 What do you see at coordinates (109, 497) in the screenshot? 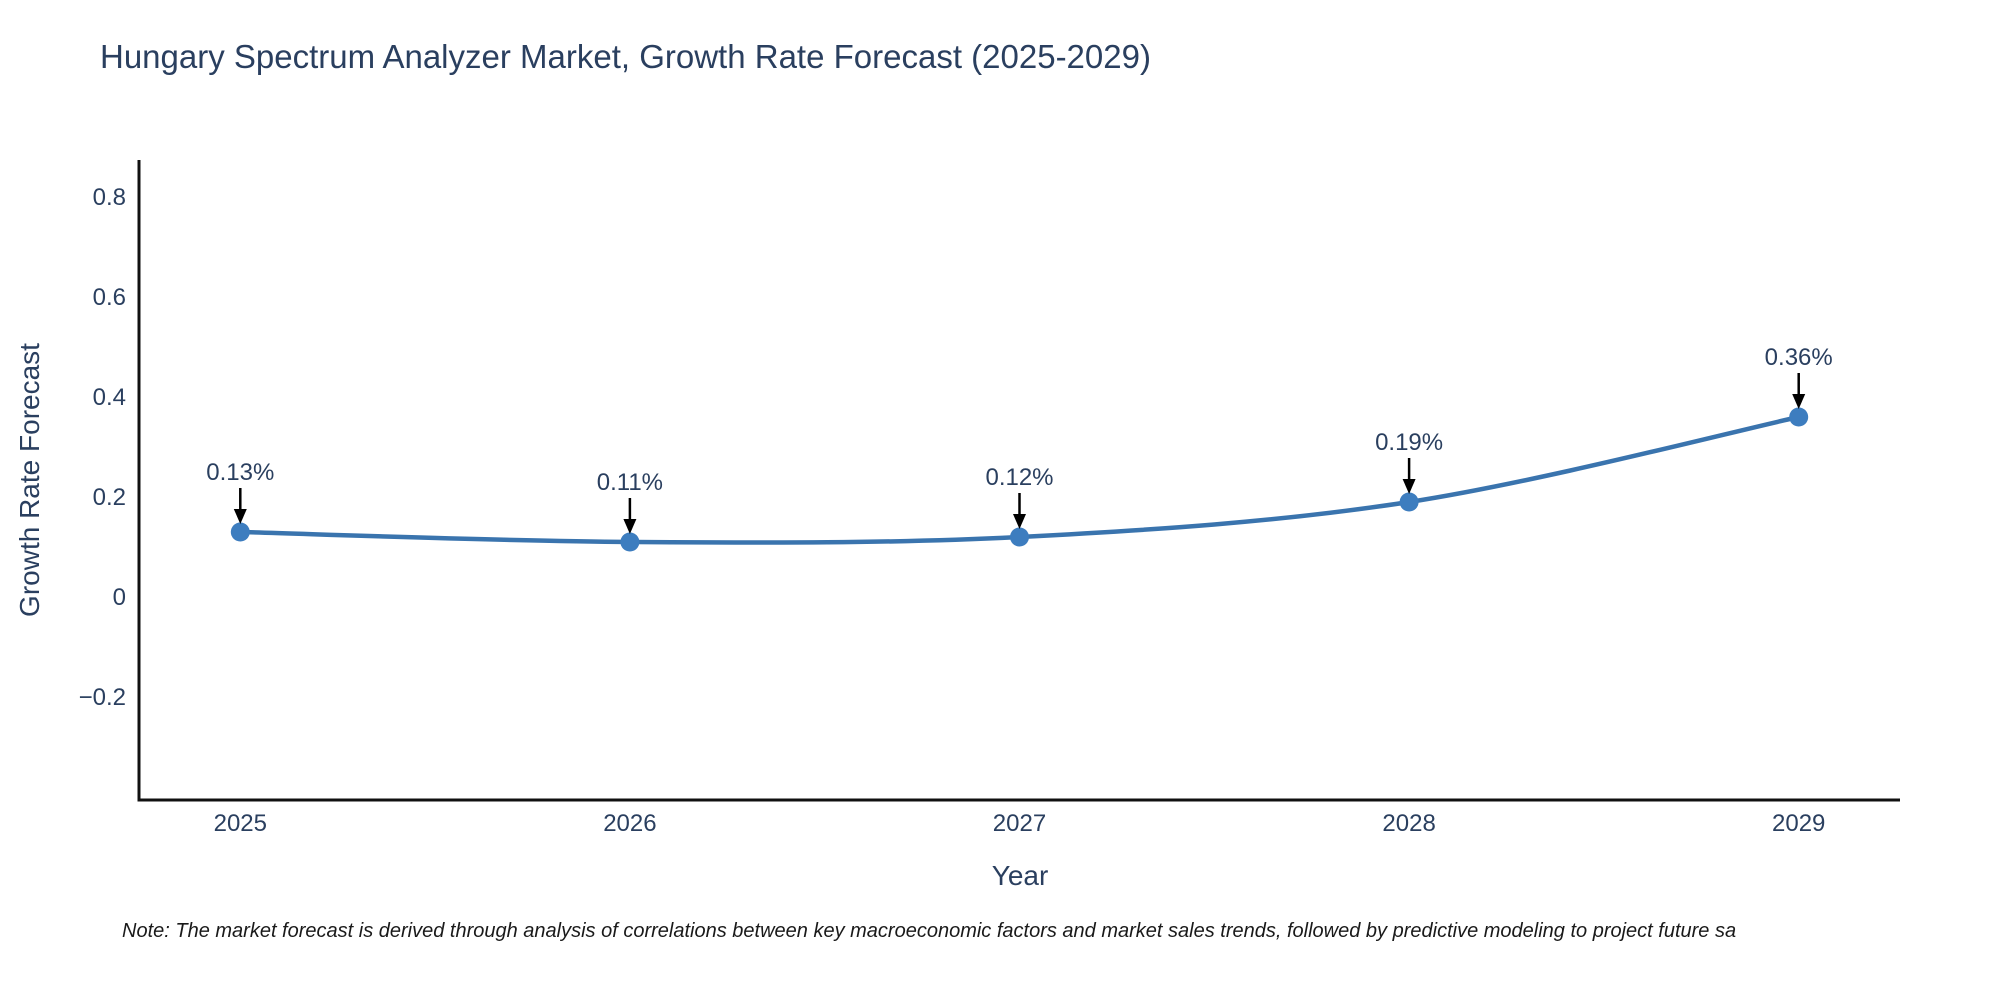
I see `y-tick-label: 0.2` at bounding box center [109, 497].